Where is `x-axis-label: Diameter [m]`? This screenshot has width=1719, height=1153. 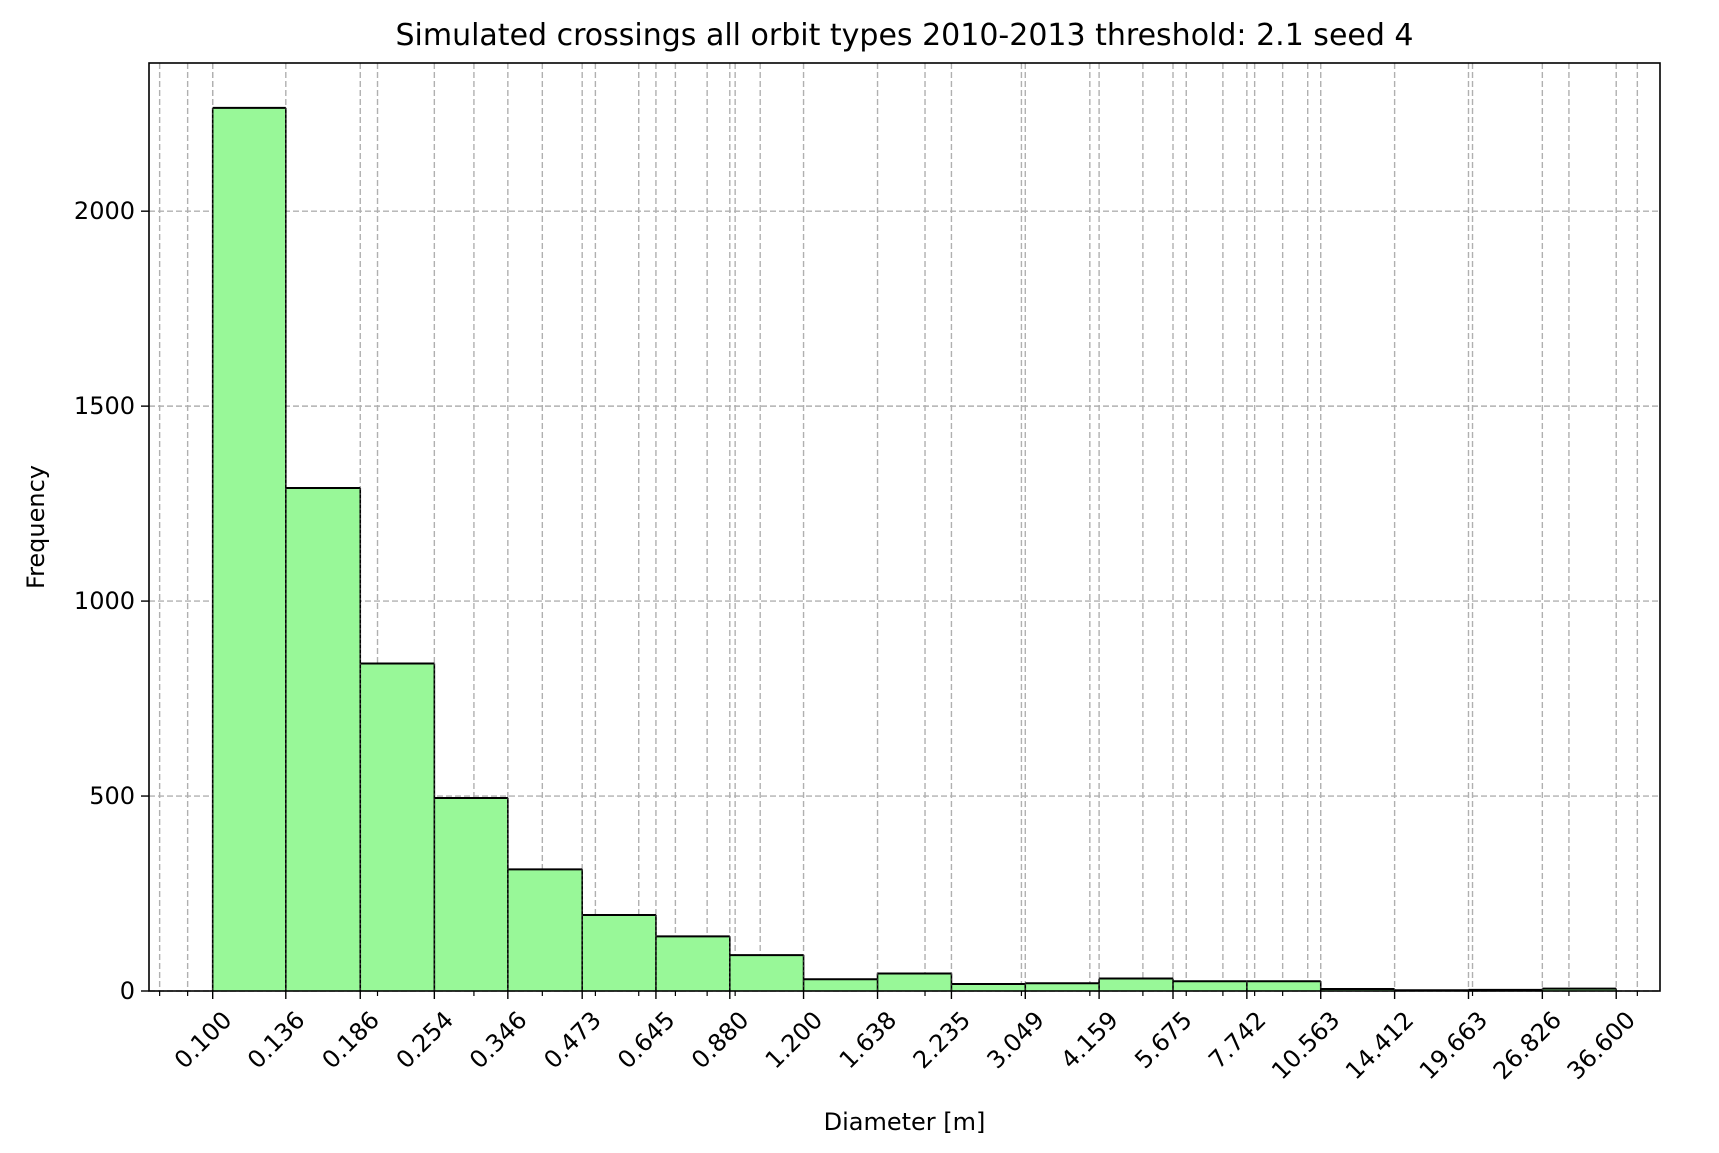 x-axis-label: Diameter [m] is located at coordinates (905, 1122).